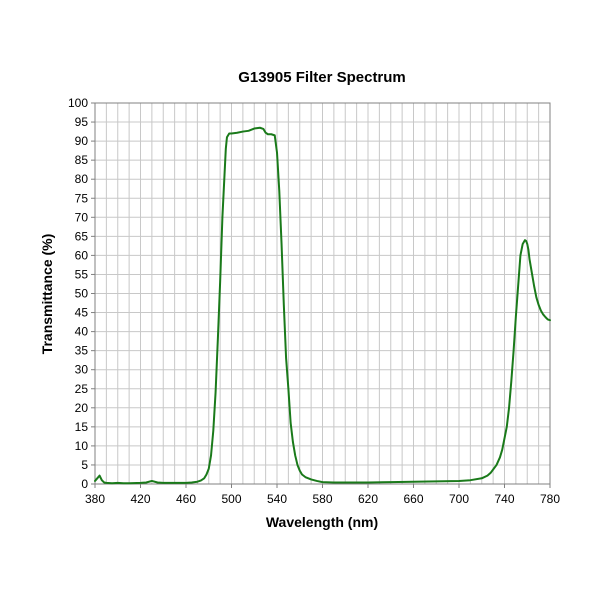 Image resolution: width=600 pixels, height=605 pixels. I want to click on y-tick-label: 90, so click(82, 141).